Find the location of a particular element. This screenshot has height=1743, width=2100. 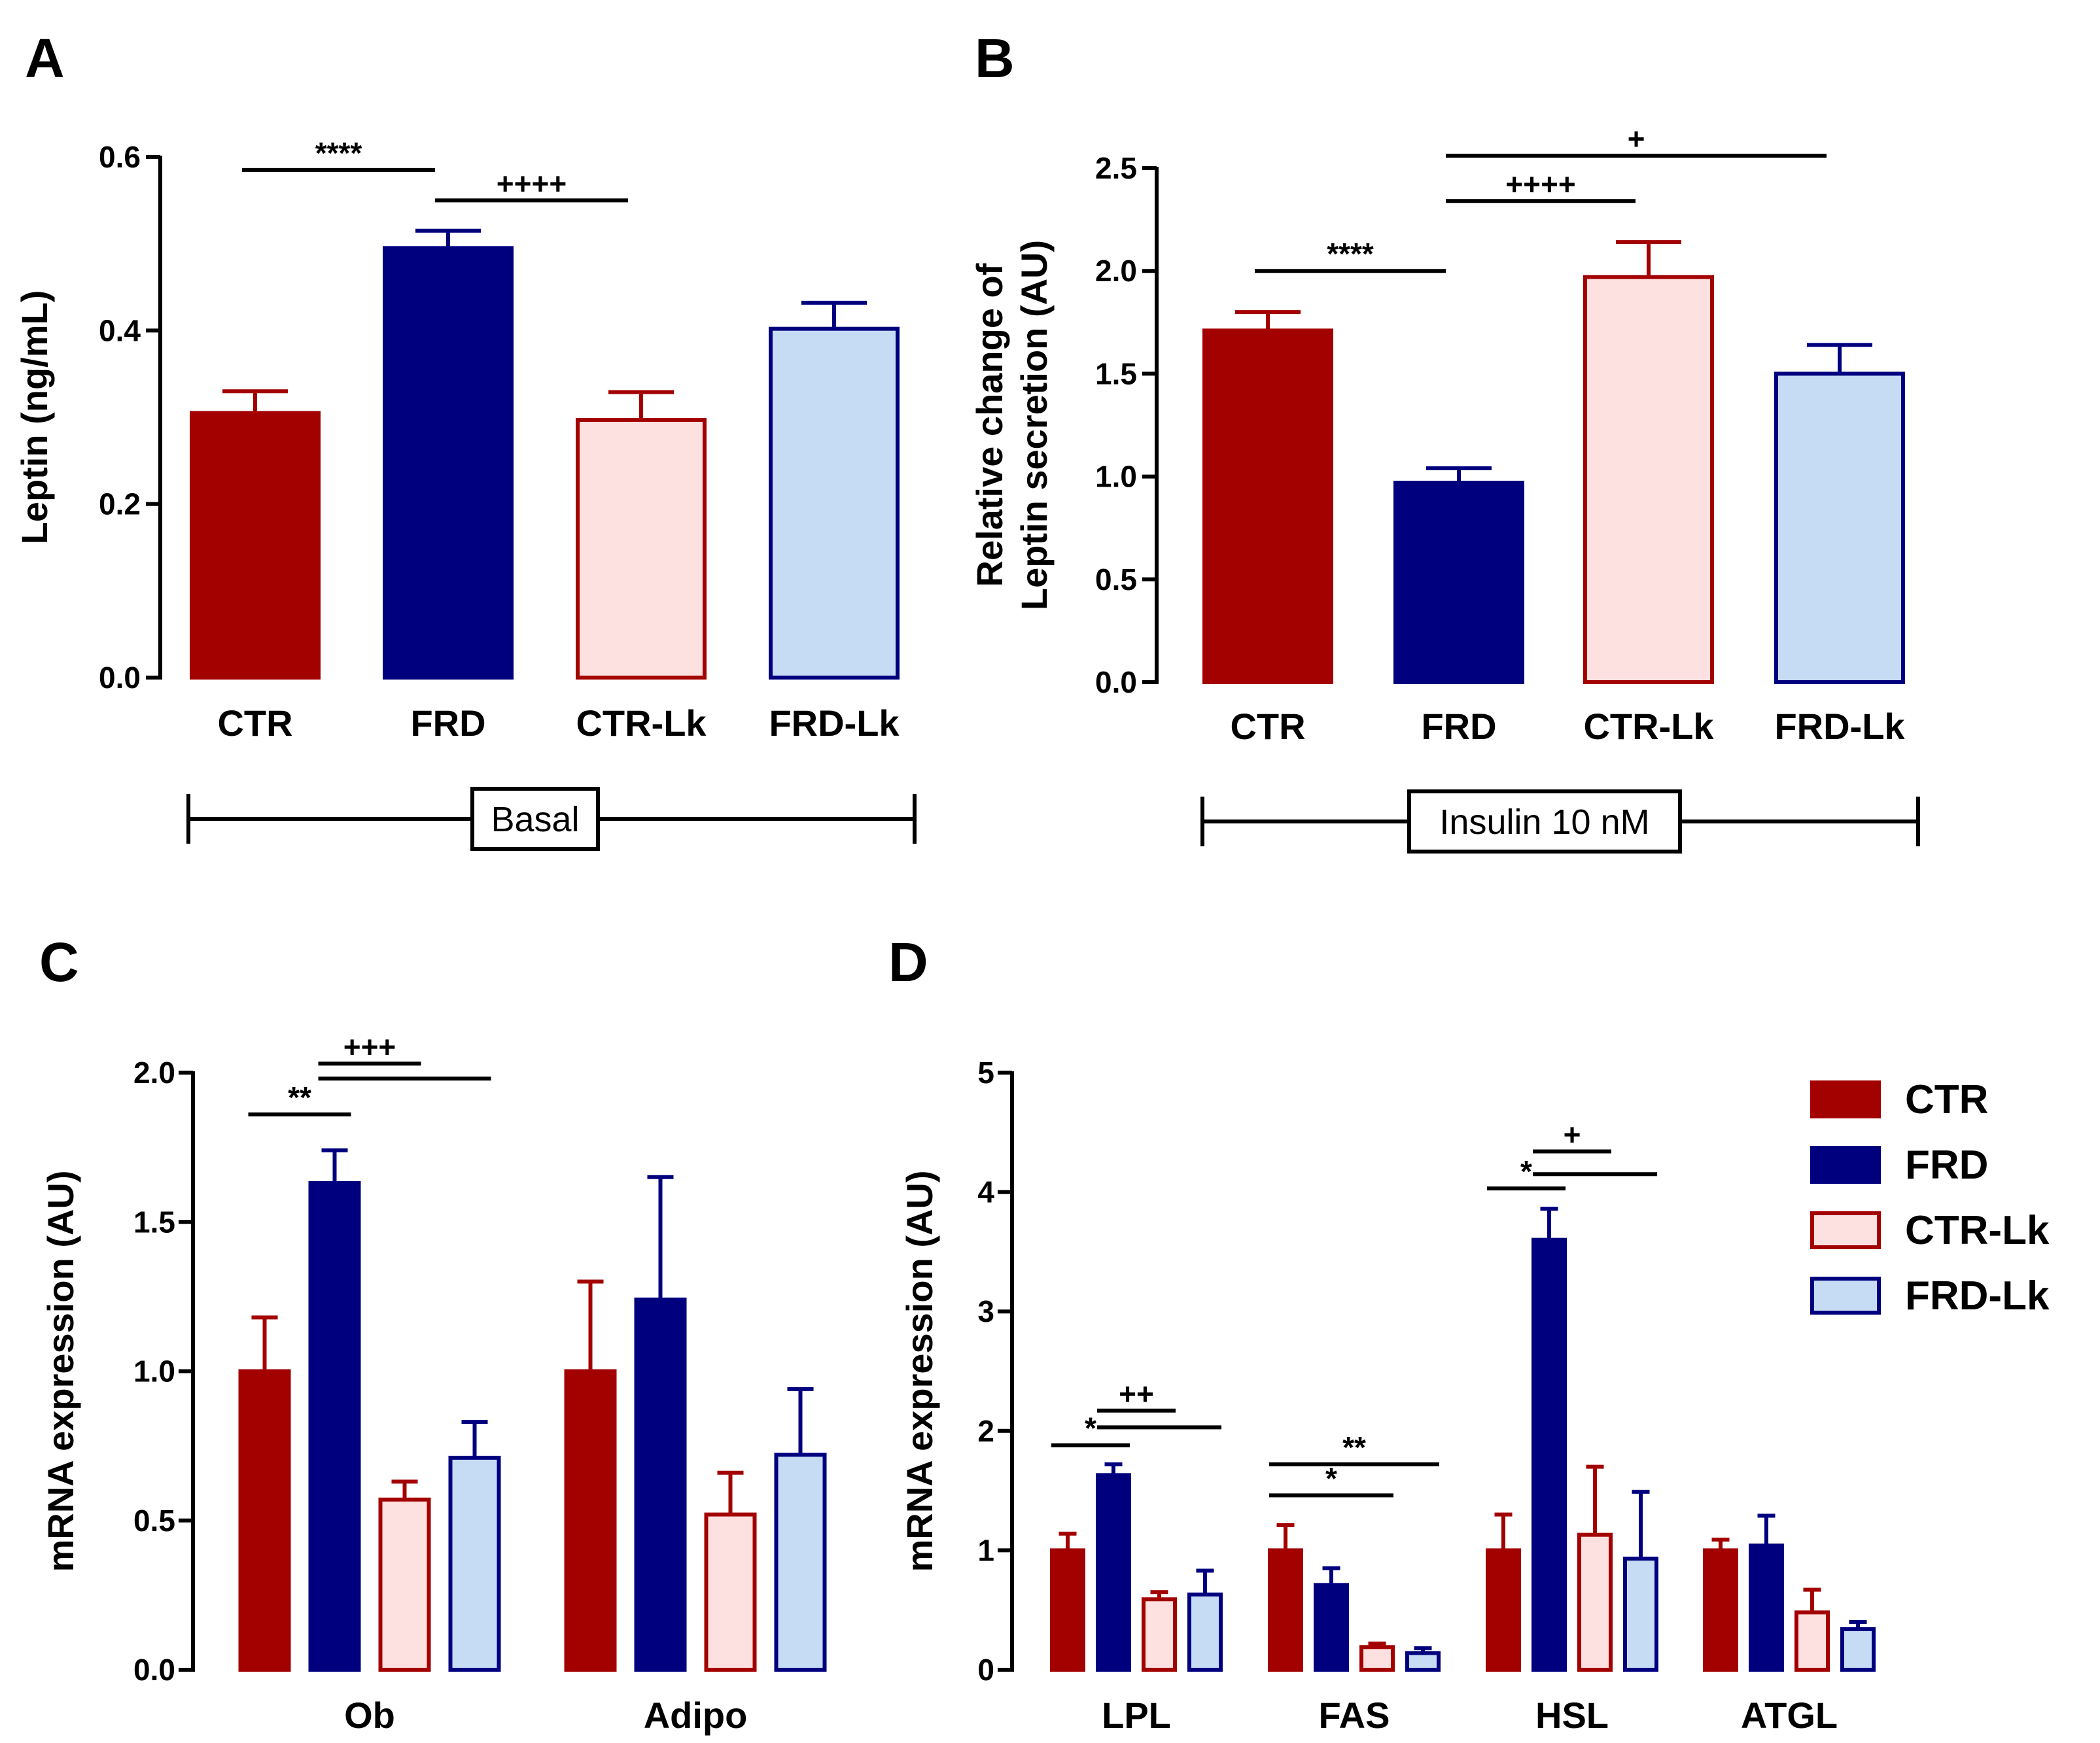

y-tick-label: 0.4 is located at coordinates (120, 330).